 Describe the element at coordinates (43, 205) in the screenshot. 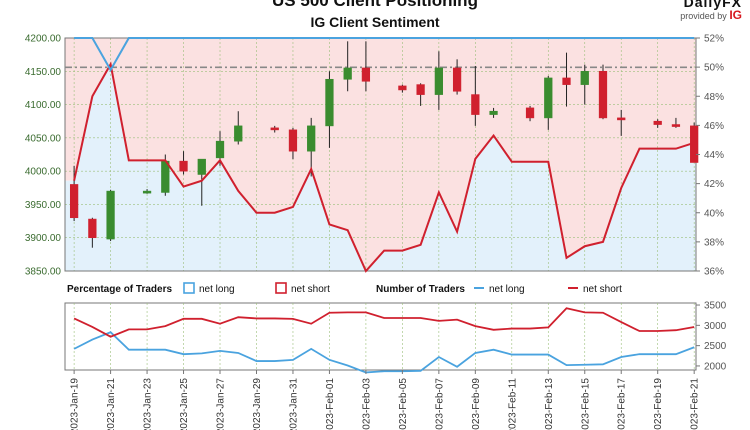

I see `price-tick-label: 3950.00` at that location.